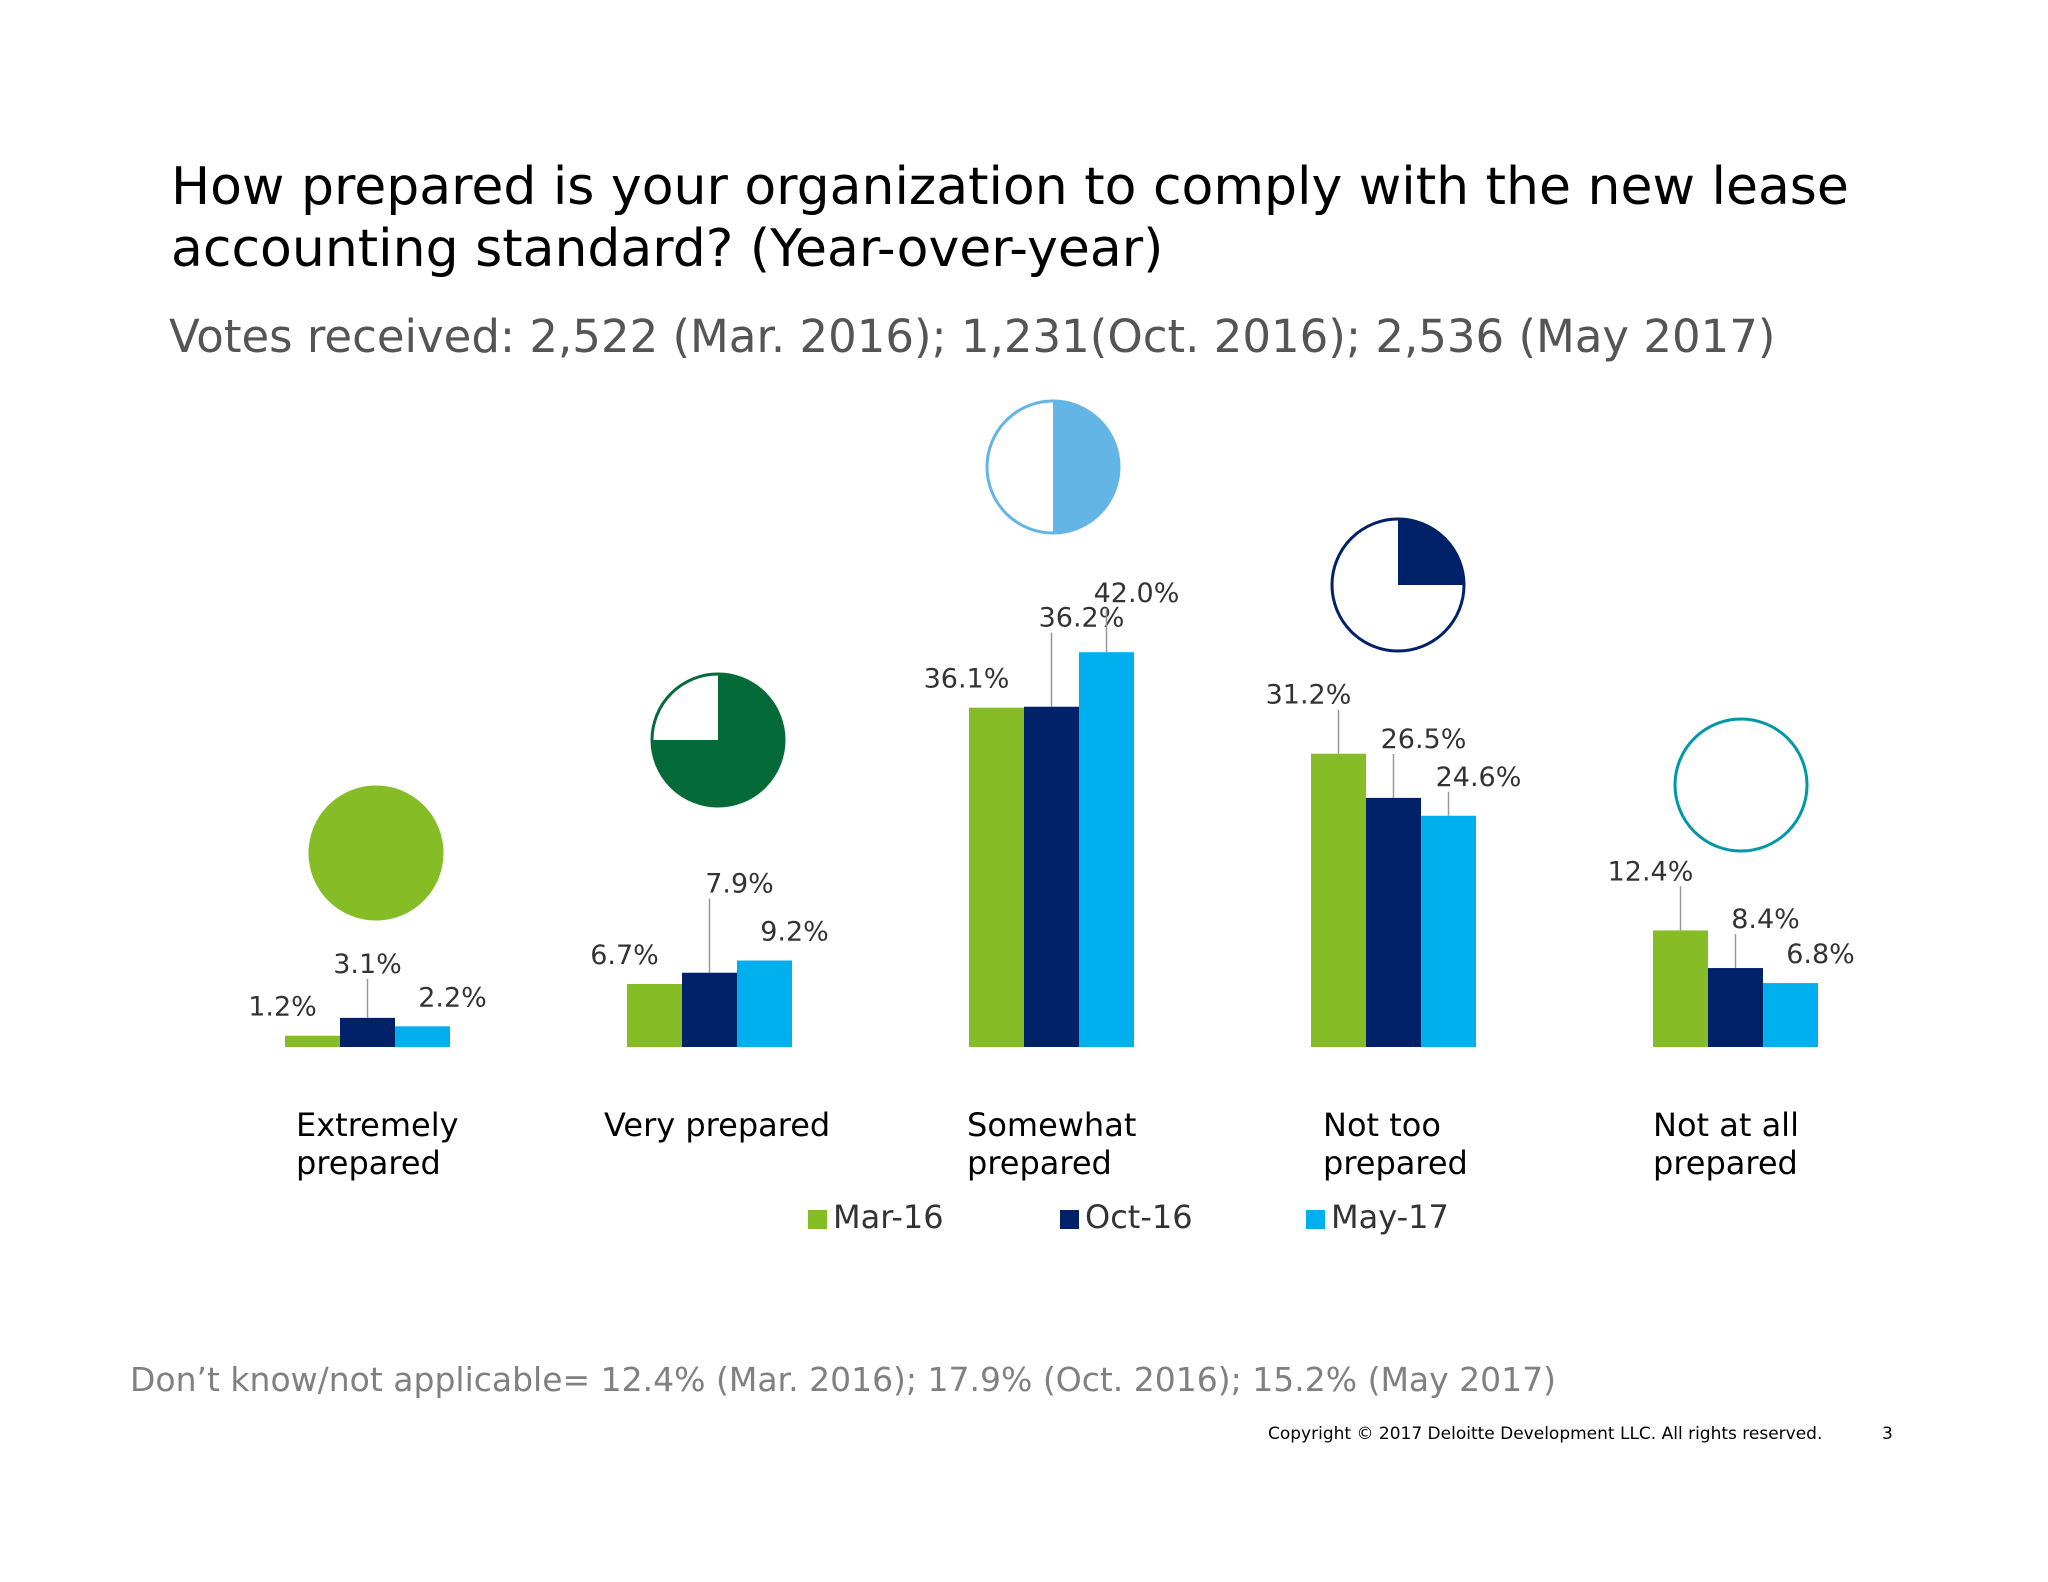 The width and height of the screenshot is (2048, 1582). Describe the element at coordinates (1309, 695) in the screenshot. I see `data-label: 31.2%` at that location.